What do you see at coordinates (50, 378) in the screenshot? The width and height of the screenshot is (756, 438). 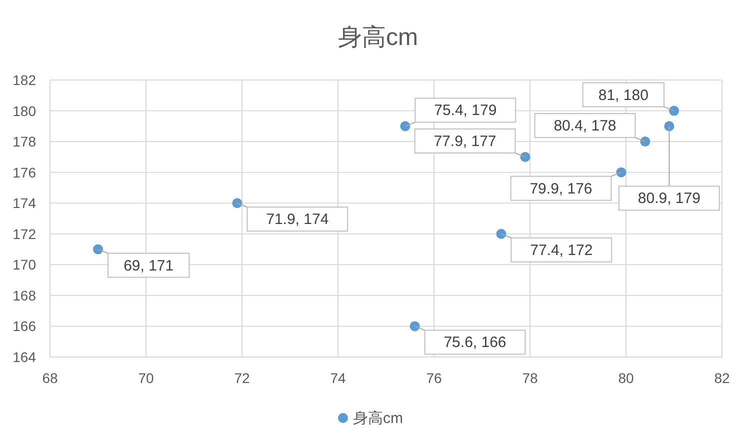 I see `x-tick-label: 68` at bounding box center [50, 378].